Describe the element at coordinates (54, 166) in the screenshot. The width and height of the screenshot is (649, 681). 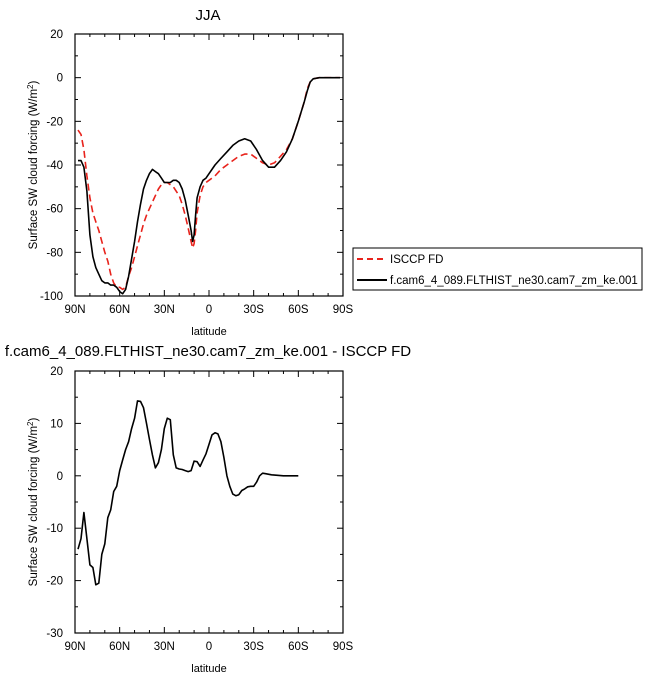
I see `y-tick-label: -40` at that location.